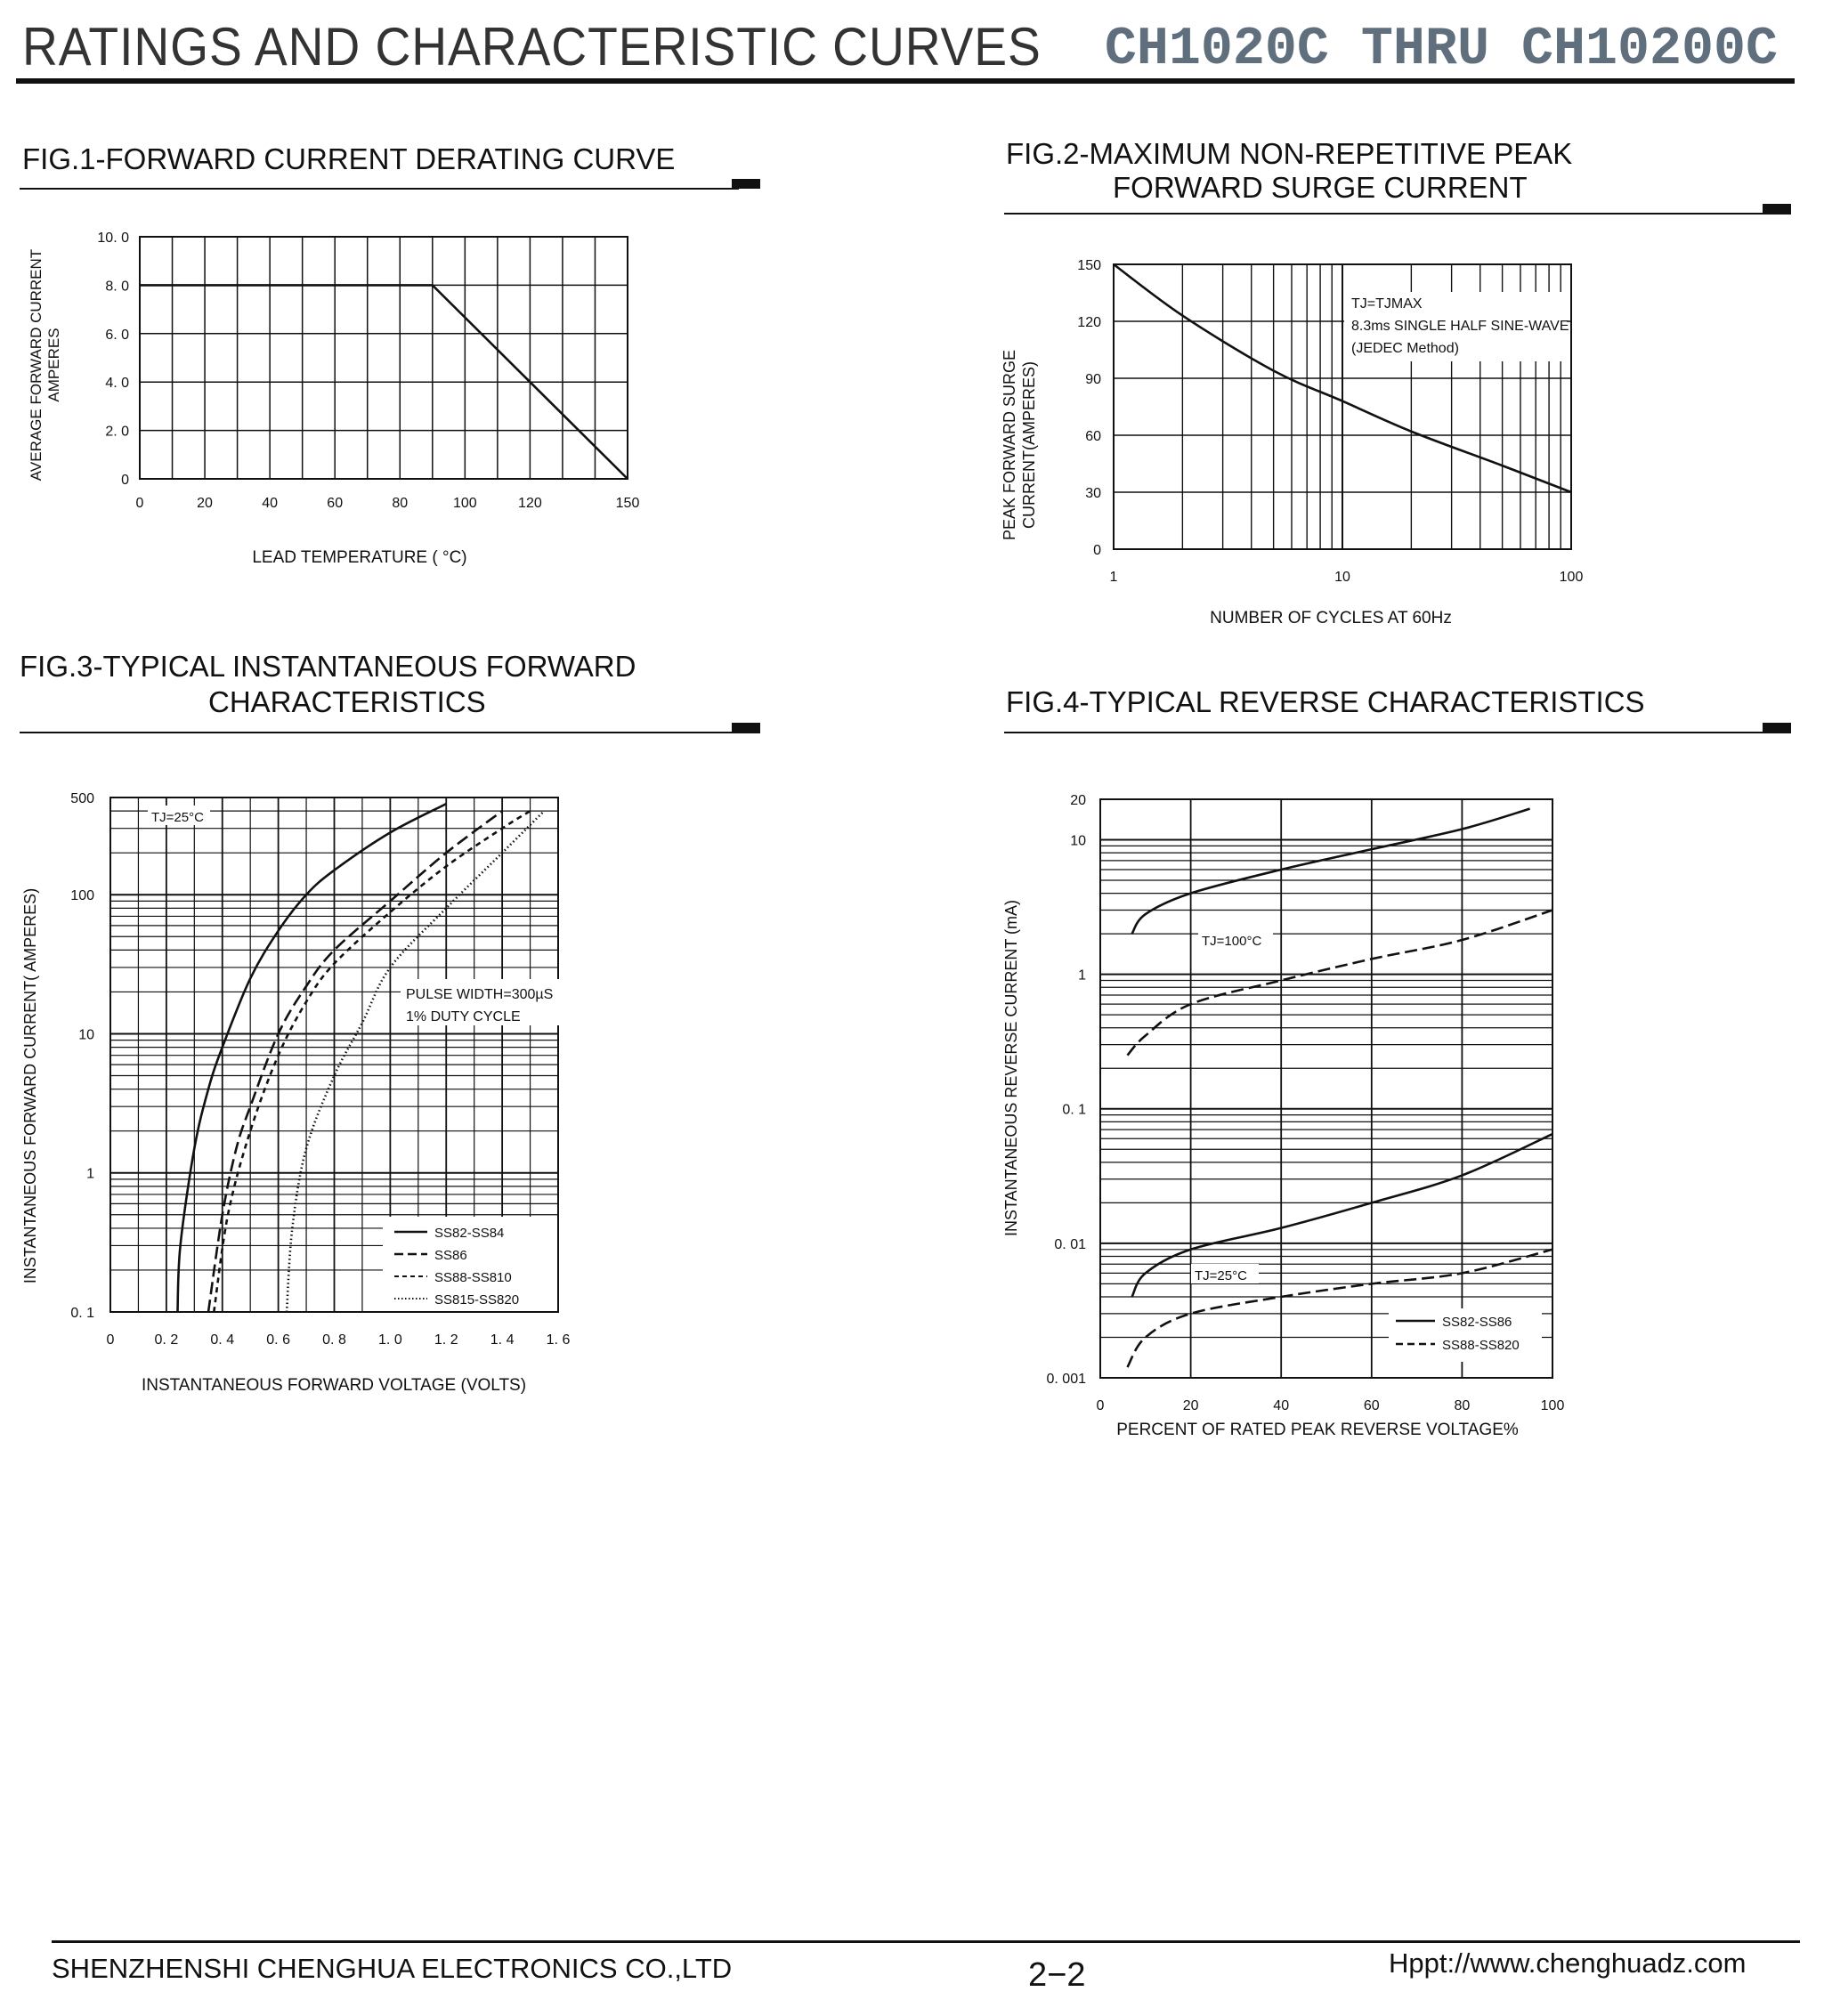 The image size is (1824, 2016). I want to click on fig4-legend: SS82-SS86 SS88-SS820, so click(1458, 1334).